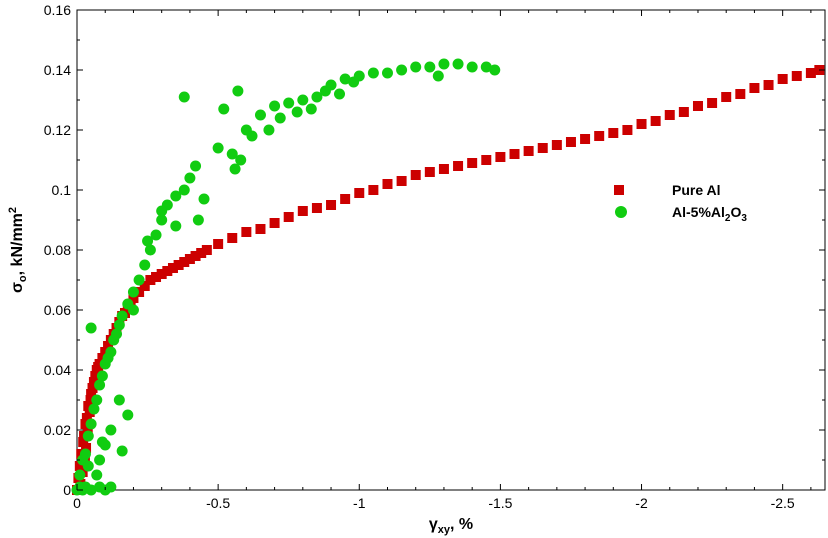 The image size is (828, 538). What do you see at coordinates (57, 310) in the screenshot?
I see `y-tick-label: 0.06` at bounding box center [57, 310].